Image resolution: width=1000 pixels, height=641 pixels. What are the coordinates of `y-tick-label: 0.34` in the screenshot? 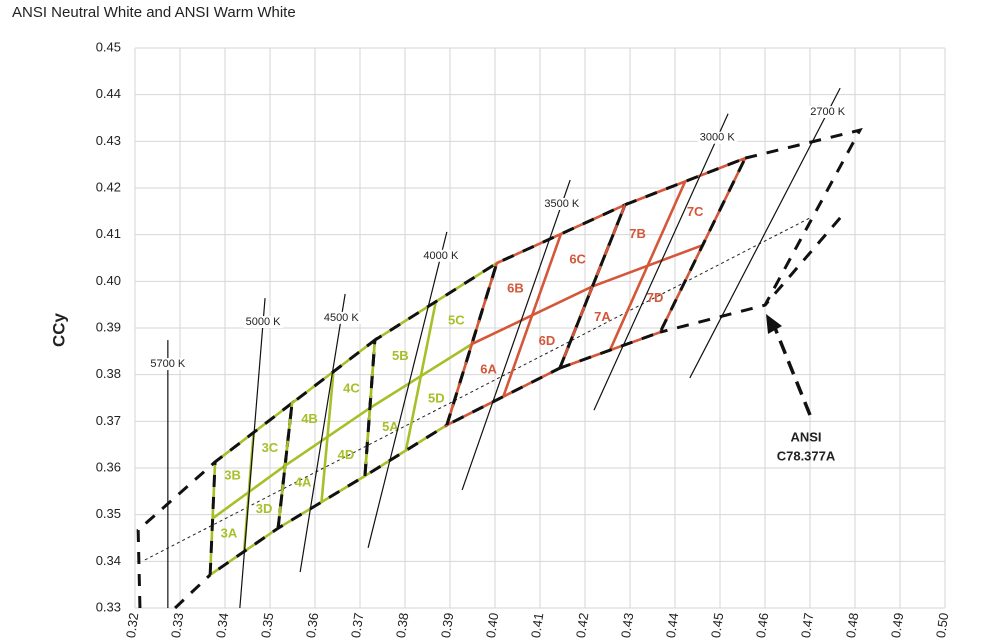 It's located at (108, 560).